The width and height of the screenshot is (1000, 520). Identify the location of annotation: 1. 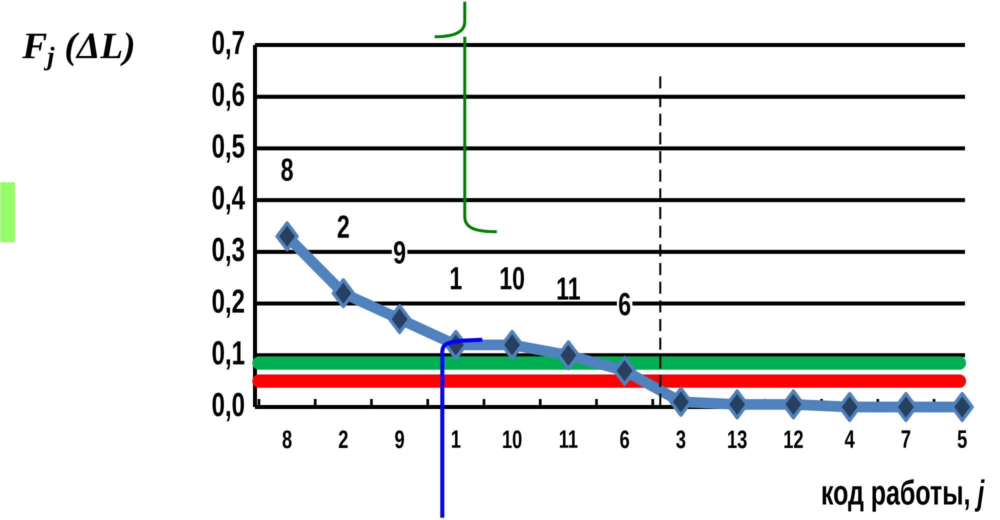
(456, 278).